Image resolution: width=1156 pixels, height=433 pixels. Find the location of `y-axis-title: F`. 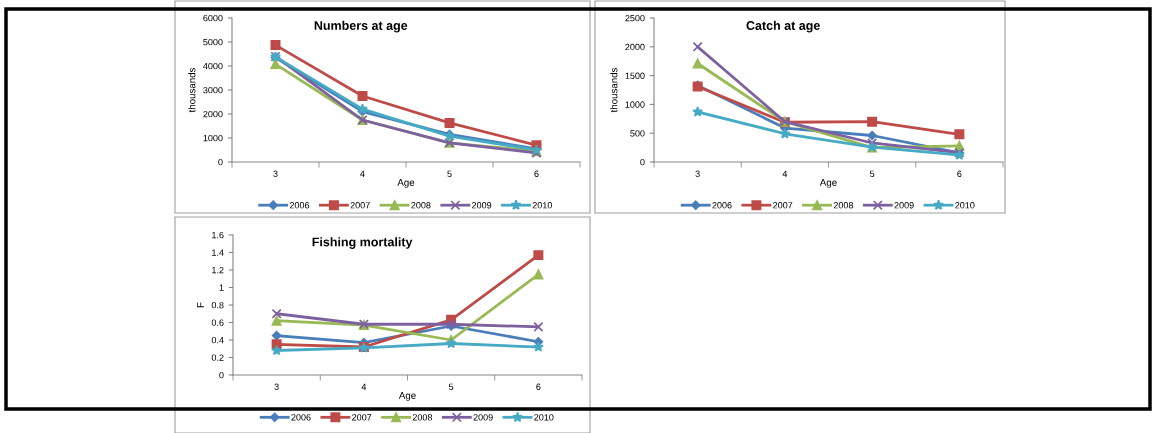

y-axis-title: F is located at coordinates (200, 305).